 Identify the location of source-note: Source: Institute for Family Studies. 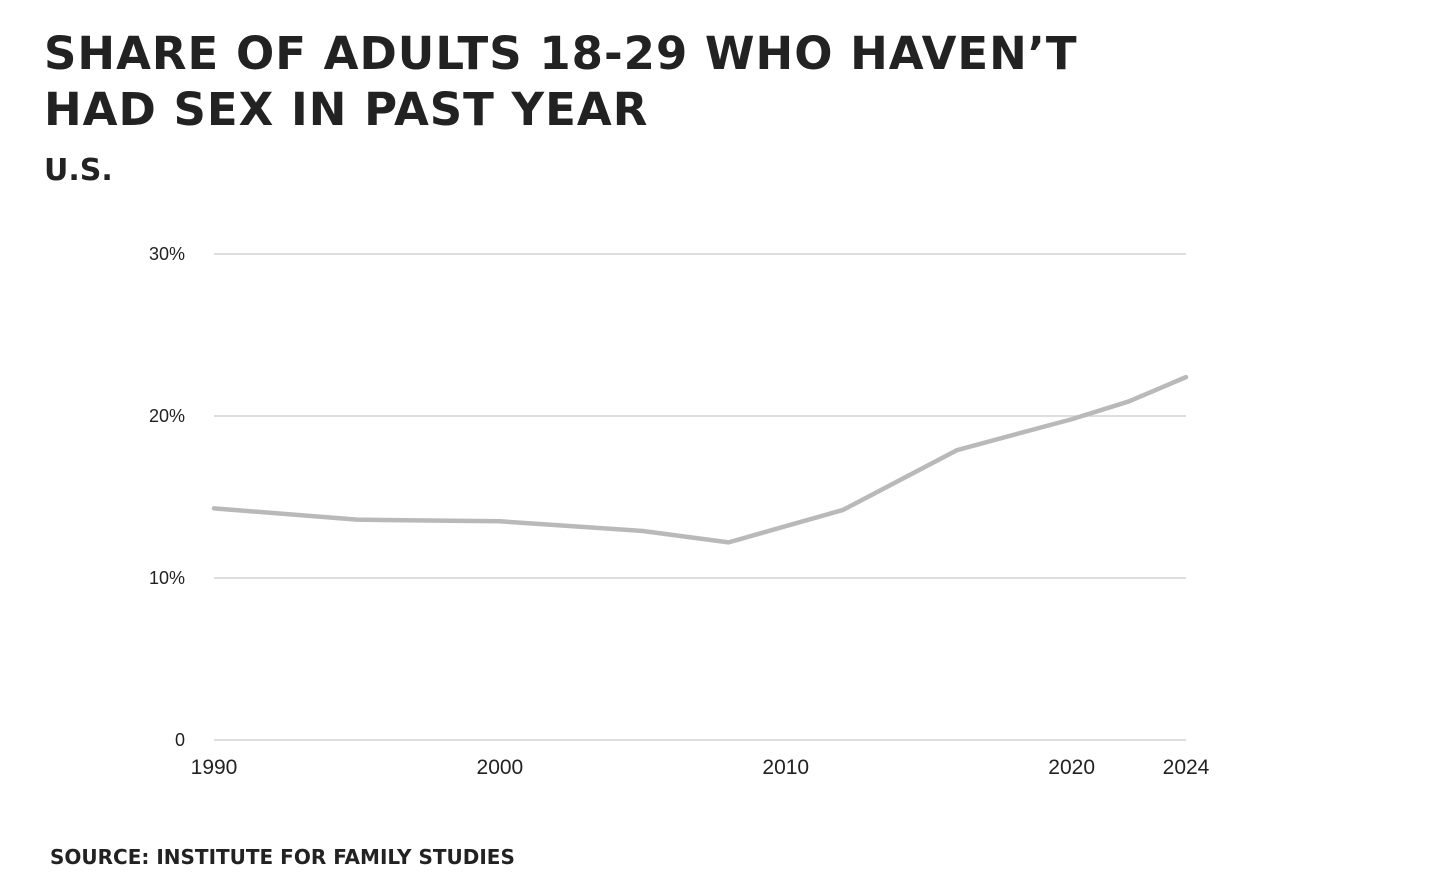
(282, 857).